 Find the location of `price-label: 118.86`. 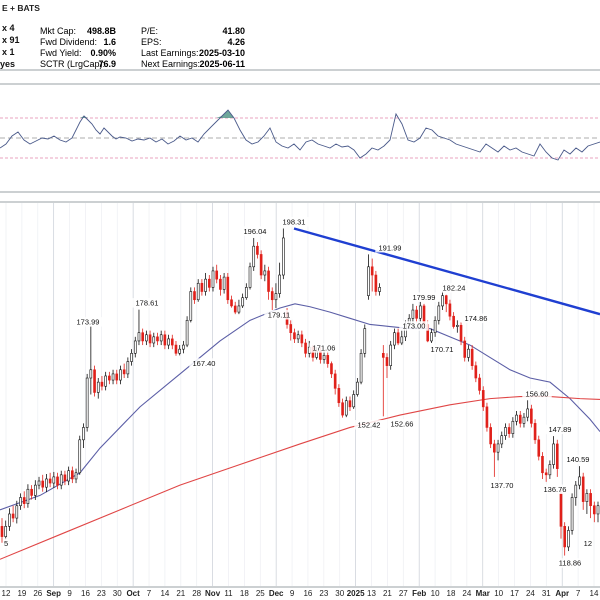

price-label: 118.86 is located at coordinates (570, 563).